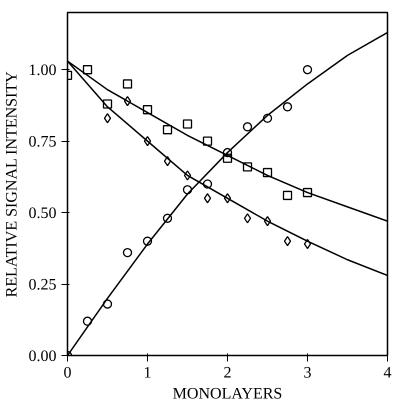 The image size is (413, 410). What do you see at coordinates (228, 373) in the screenshot?
I see `x-tick-label: 2` at bounding box center [228, 373].